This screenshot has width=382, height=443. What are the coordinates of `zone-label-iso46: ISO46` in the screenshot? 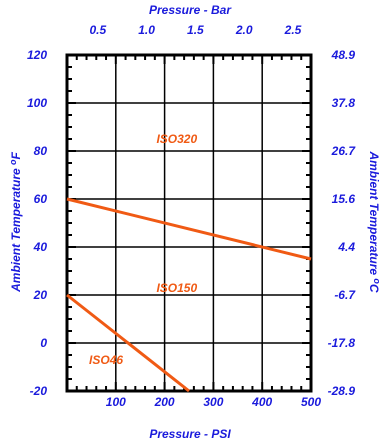 It's located at (106, 360).